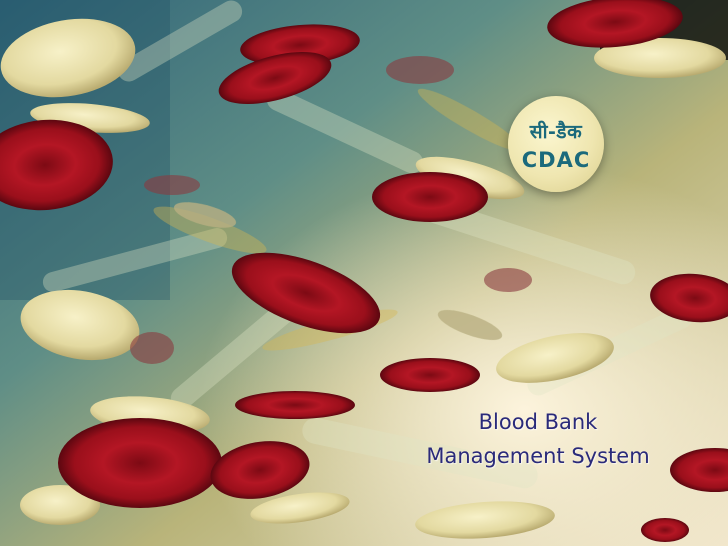 This screenshot has height=546, width=728. What do you see at coordinates (556, 144) in the screenshot?
I see `cdac-logo: सी-डैक CDAC` at bounding box center [556, 144].